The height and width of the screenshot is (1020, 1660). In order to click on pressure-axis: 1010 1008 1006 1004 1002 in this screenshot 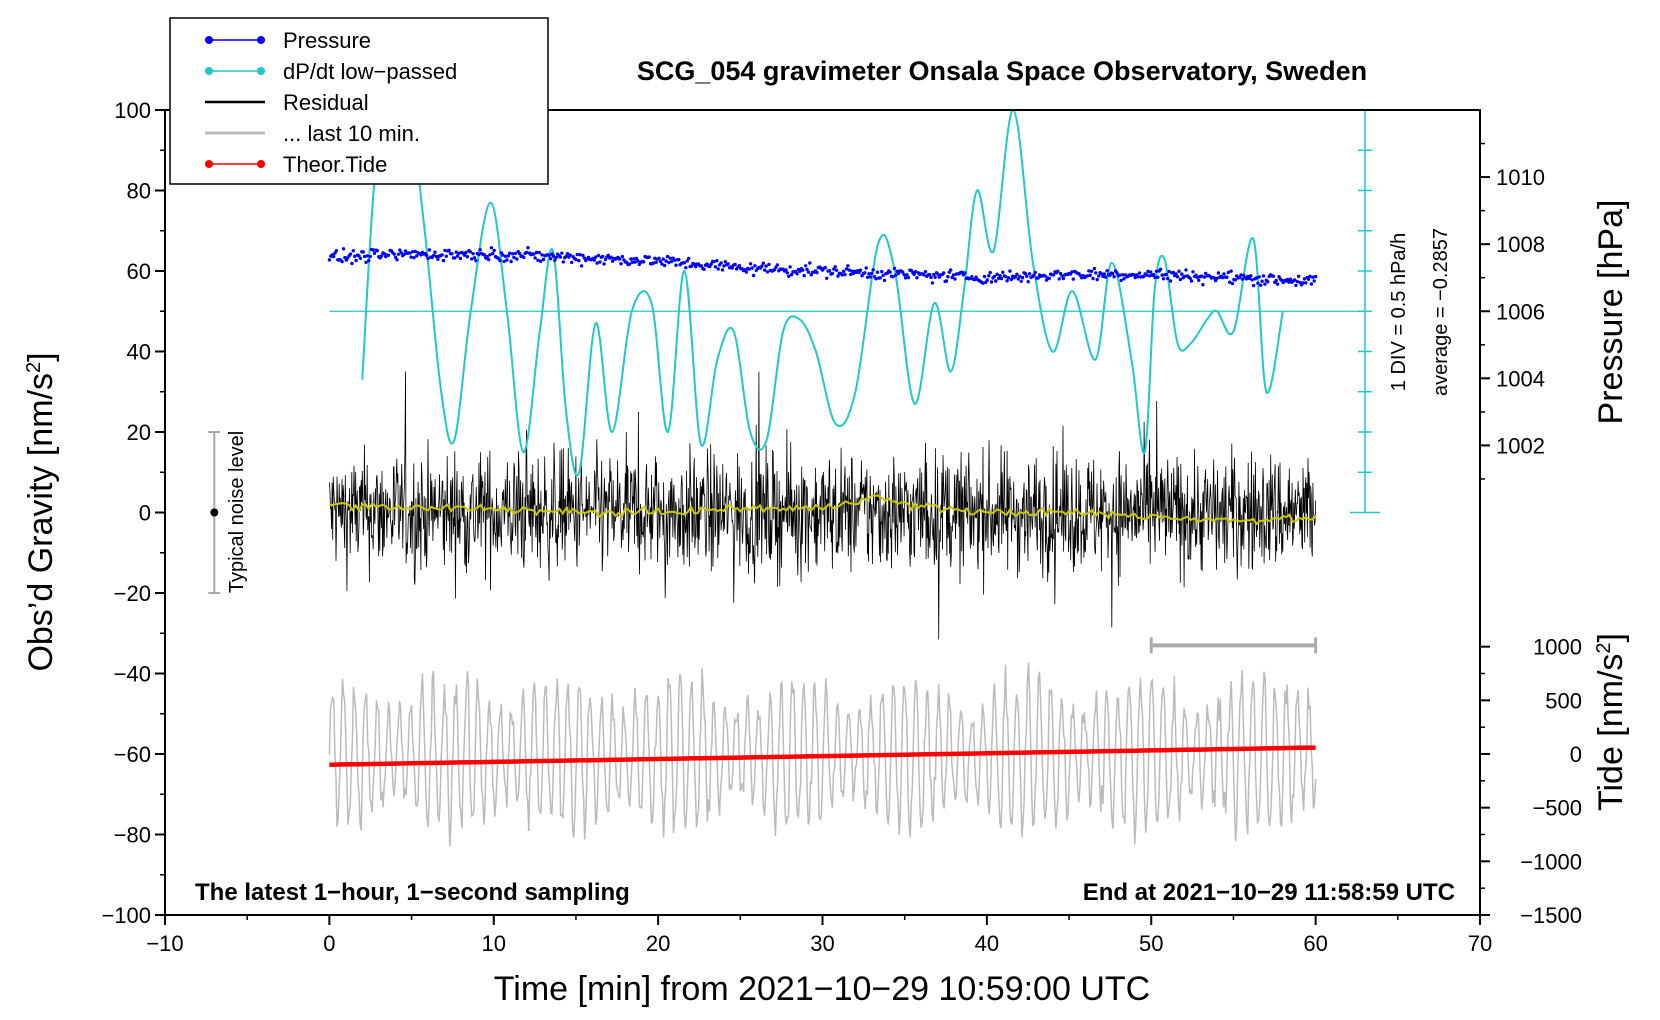, I will do `click(1512, 311)`.